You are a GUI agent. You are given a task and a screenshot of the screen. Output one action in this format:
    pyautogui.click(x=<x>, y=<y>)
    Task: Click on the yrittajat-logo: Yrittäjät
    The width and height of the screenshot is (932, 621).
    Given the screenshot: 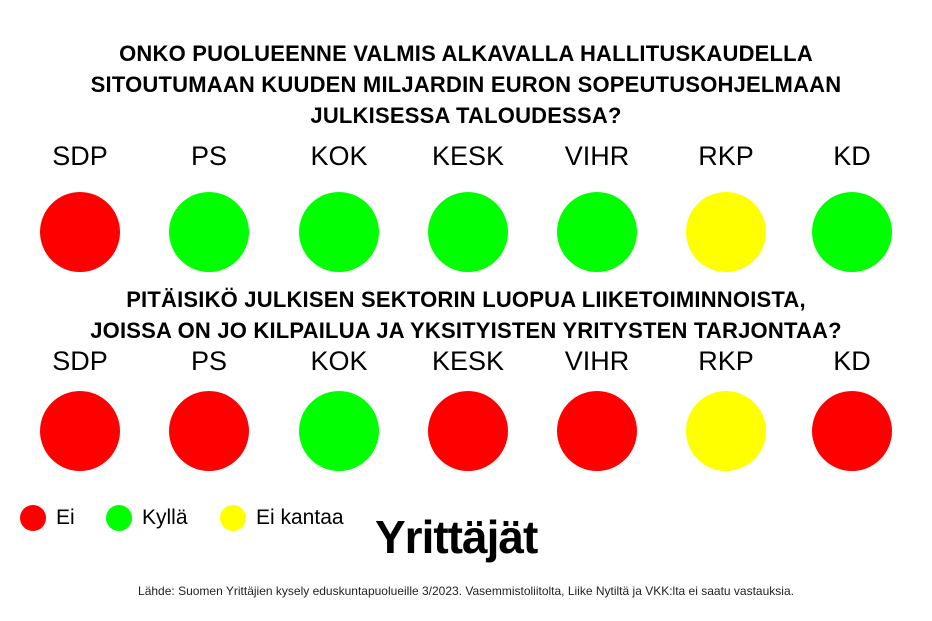 What is the action you would take?
    pyautogui.click(x=456, y=537)
    